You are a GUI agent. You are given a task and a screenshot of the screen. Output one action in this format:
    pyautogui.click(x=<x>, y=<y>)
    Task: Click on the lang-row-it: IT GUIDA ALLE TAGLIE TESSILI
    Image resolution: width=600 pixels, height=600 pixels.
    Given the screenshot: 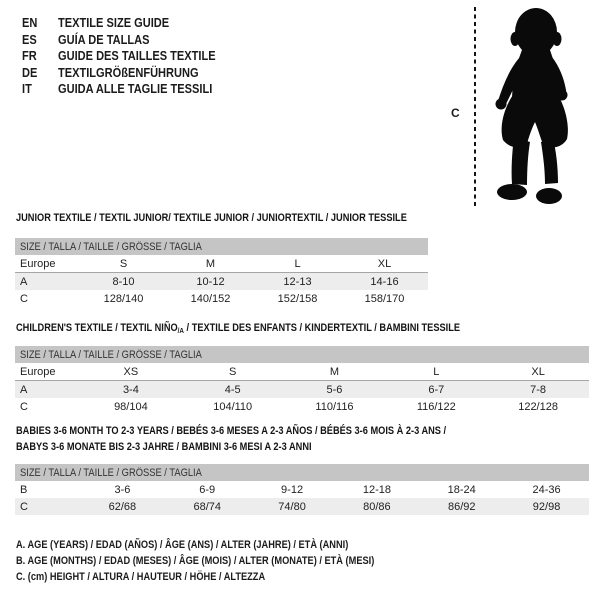 What is the action you would take?
    pyautogui.click(x=132, y=89)
    